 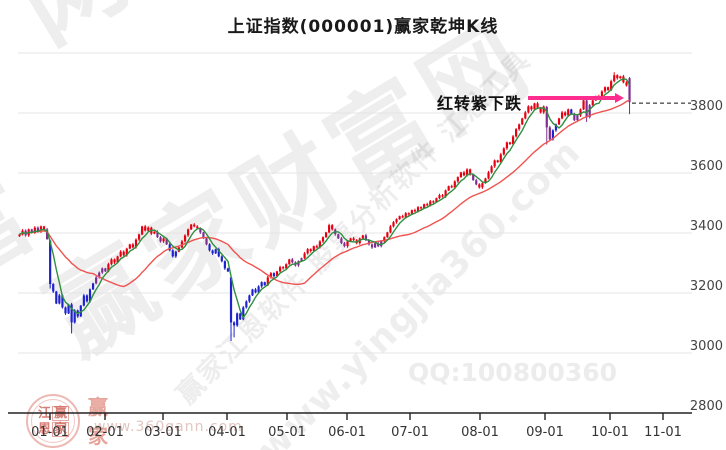 What do you see at coordinates (706, 346) in the screenshot?
I see `y-axis-label: 3000` at bounding box center [706, 346].